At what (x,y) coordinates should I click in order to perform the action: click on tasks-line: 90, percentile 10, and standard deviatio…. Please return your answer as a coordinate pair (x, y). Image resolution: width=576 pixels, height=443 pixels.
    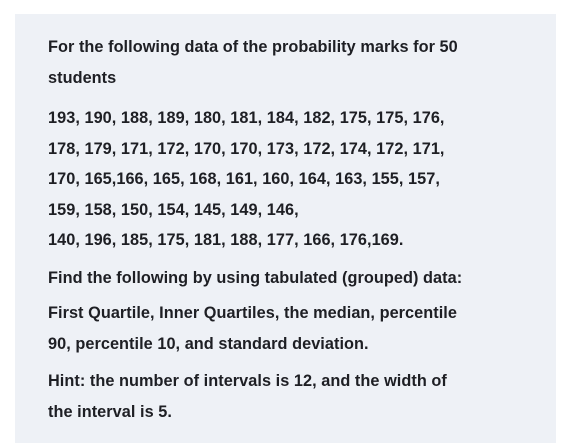
    Looking at the image, I should click on (208, 343).